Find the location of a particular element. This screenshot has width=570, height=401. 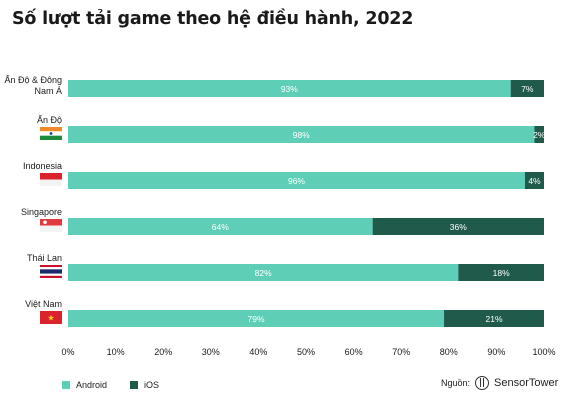

x-tick-label-1: 10% is located at coordinates (116, 352).